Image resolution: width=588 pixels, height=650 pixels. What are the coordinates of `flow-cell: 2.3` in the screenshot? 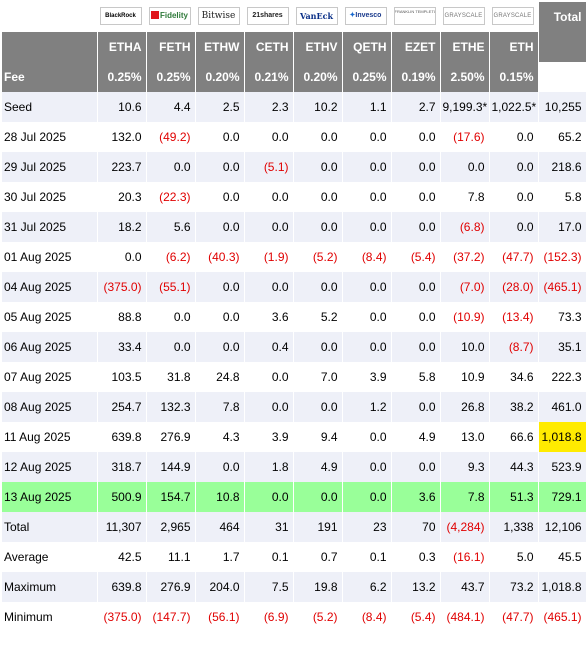 It's located at (269, 107).